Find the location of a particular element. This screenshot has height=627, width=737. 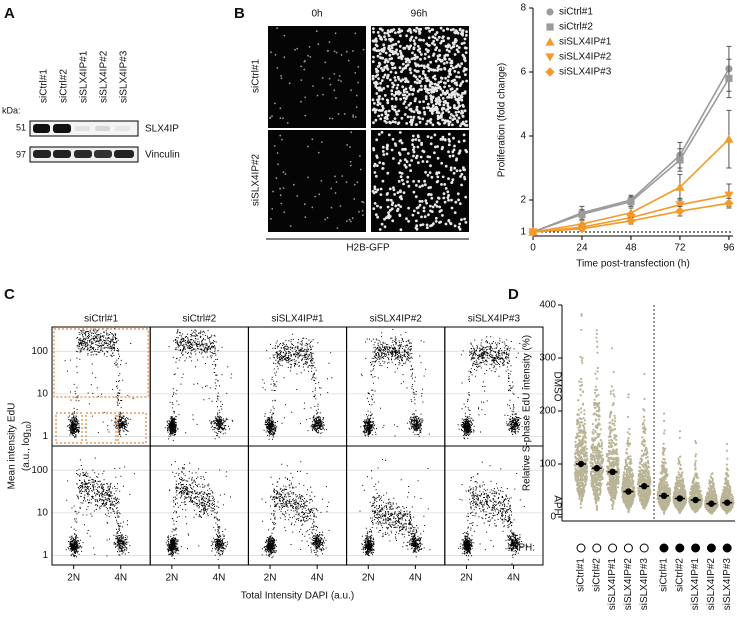

image-column-label: 96h is located at coordinates (419, 14).